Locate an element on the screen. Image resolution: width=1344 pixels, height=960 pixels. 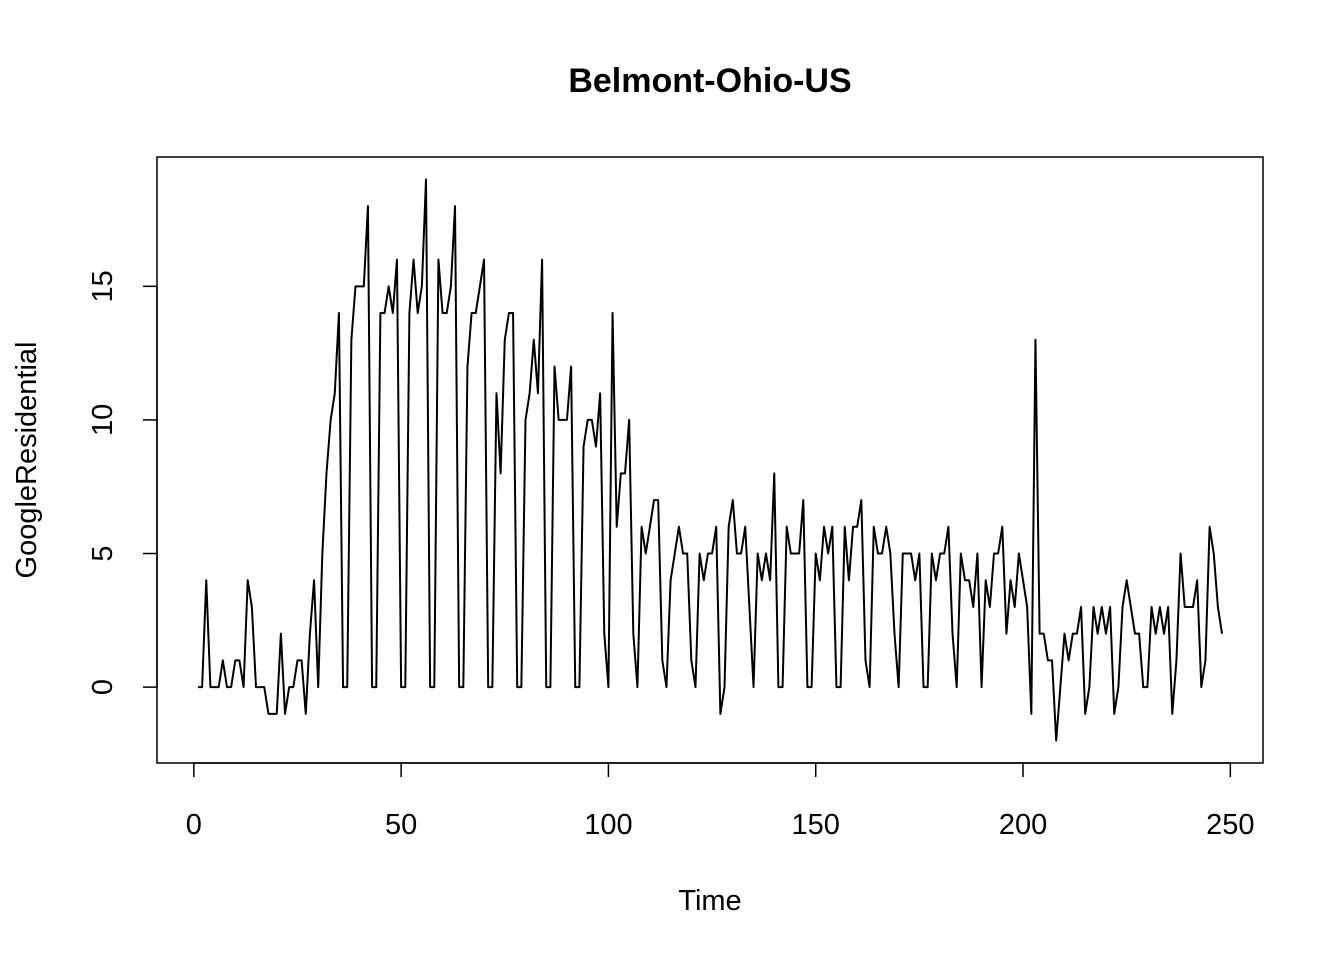
y-tick-label: 0 is located at coordinates (103, 687).